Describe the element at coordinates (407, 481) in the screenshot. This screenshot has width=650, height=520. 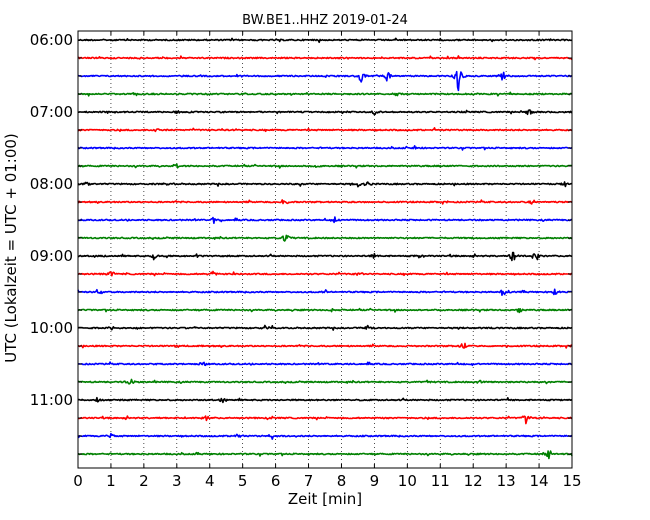
I see `x-tick-label: 10` at that location.